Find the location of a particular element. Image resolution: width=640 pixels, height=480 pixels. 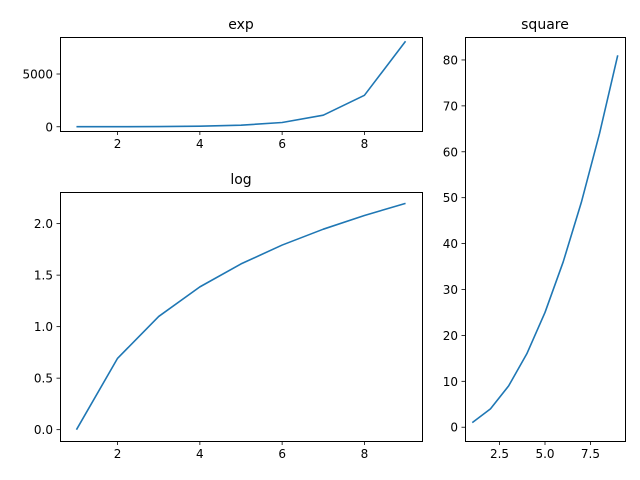

exp-ytick-label: 5000 is located at coordinates (37, 75).